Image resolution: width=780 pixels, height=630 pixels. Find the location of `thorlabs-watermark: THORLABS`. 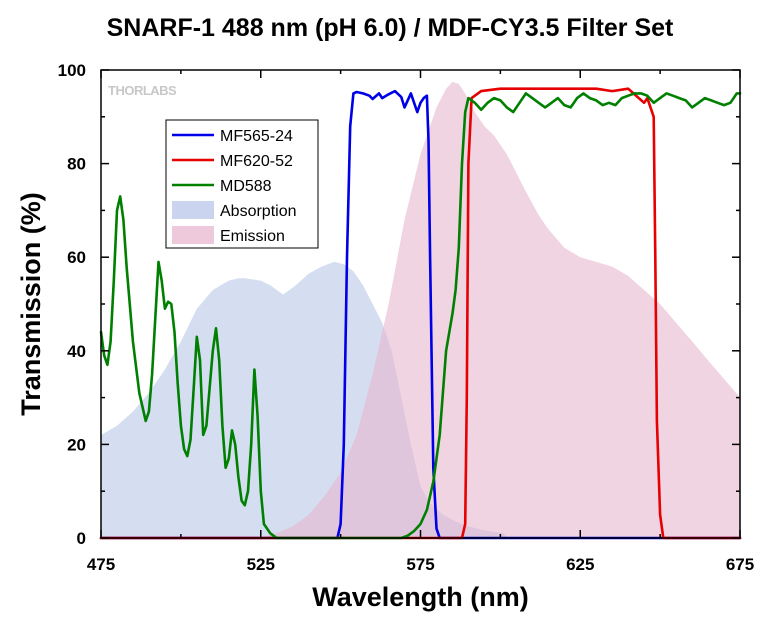

thorlabs-watermark: THORLABS is located at coordinates (142, 90).